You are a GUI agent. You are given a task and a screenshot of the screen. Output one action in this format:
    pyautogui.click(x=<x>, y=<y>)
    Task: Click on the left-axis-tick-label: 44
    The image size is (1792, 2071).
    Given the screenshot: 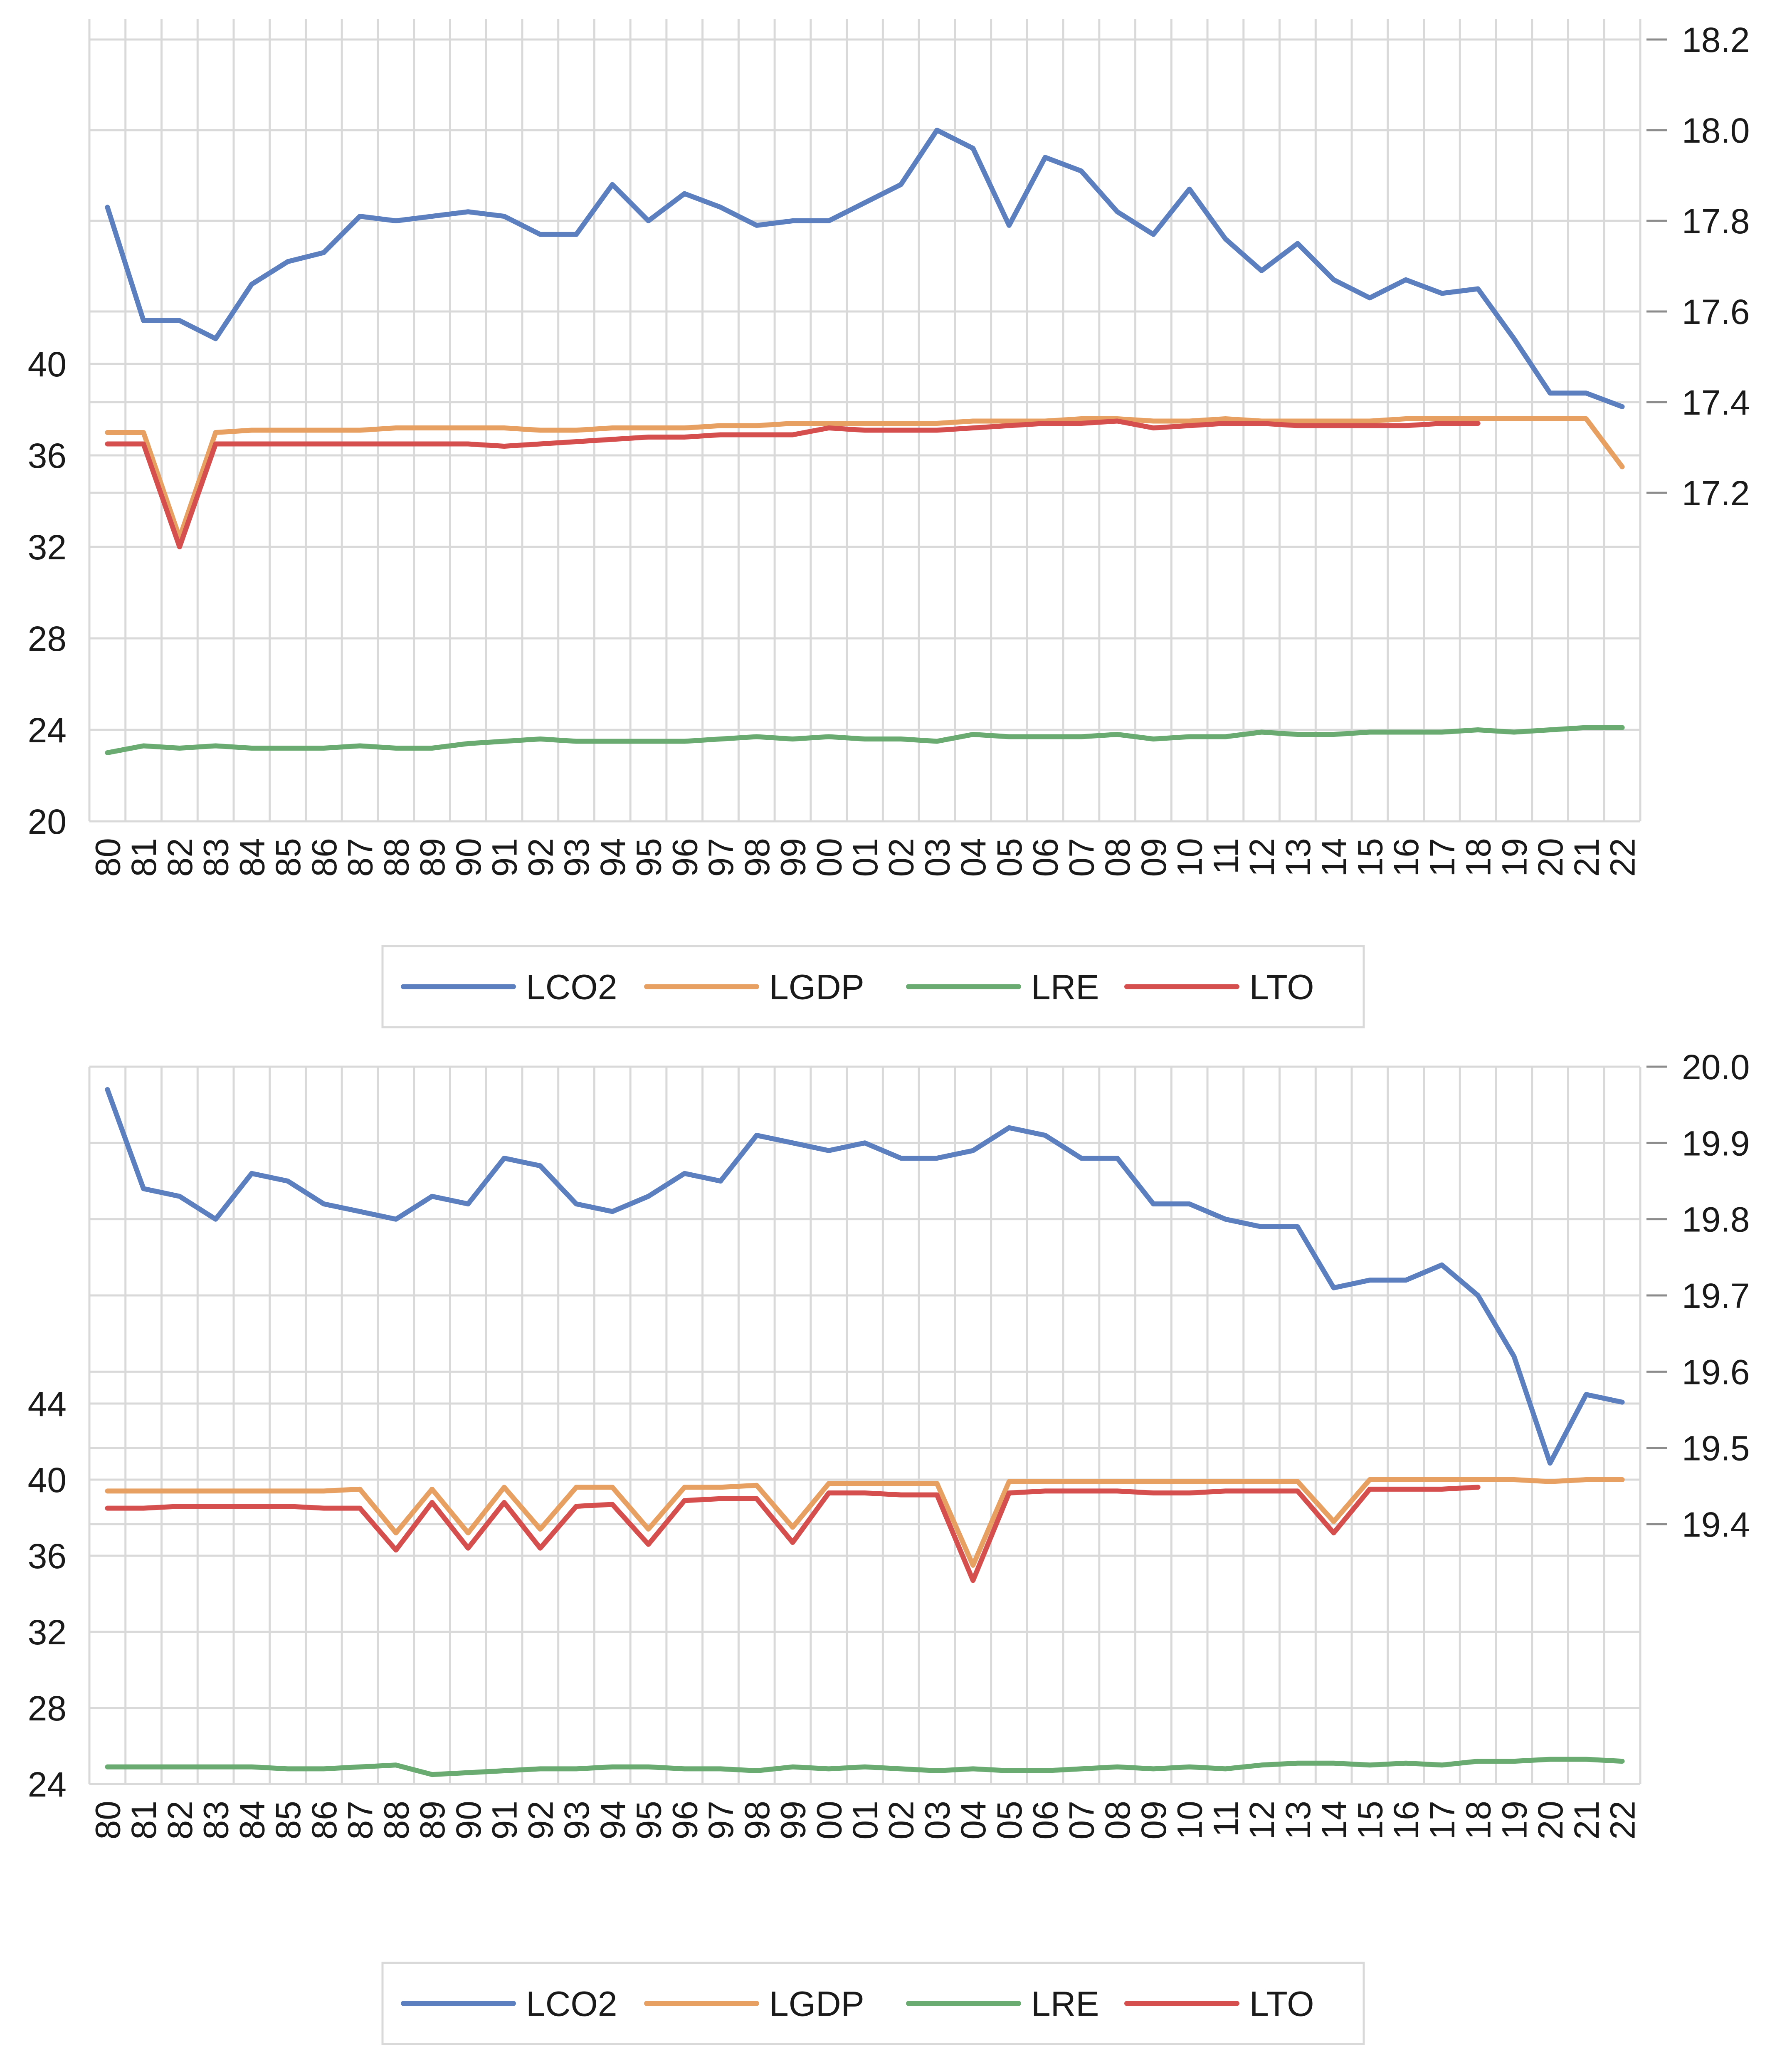 What is the action you would take?
    pyautogui.click(x=47, y=1404)
    